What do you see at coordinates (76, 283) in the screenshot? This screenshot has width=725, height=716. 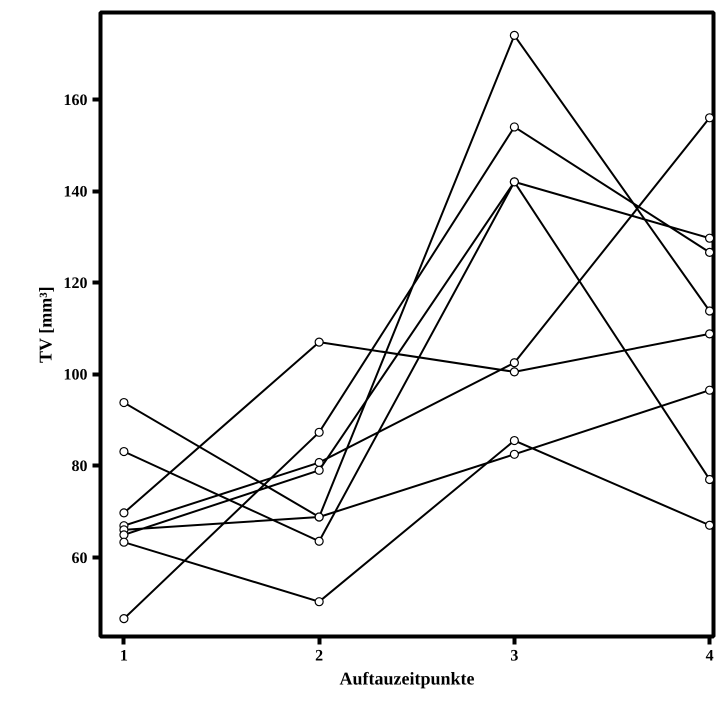 I see `y-tick-label: 120` at bounding box center [76, 283].